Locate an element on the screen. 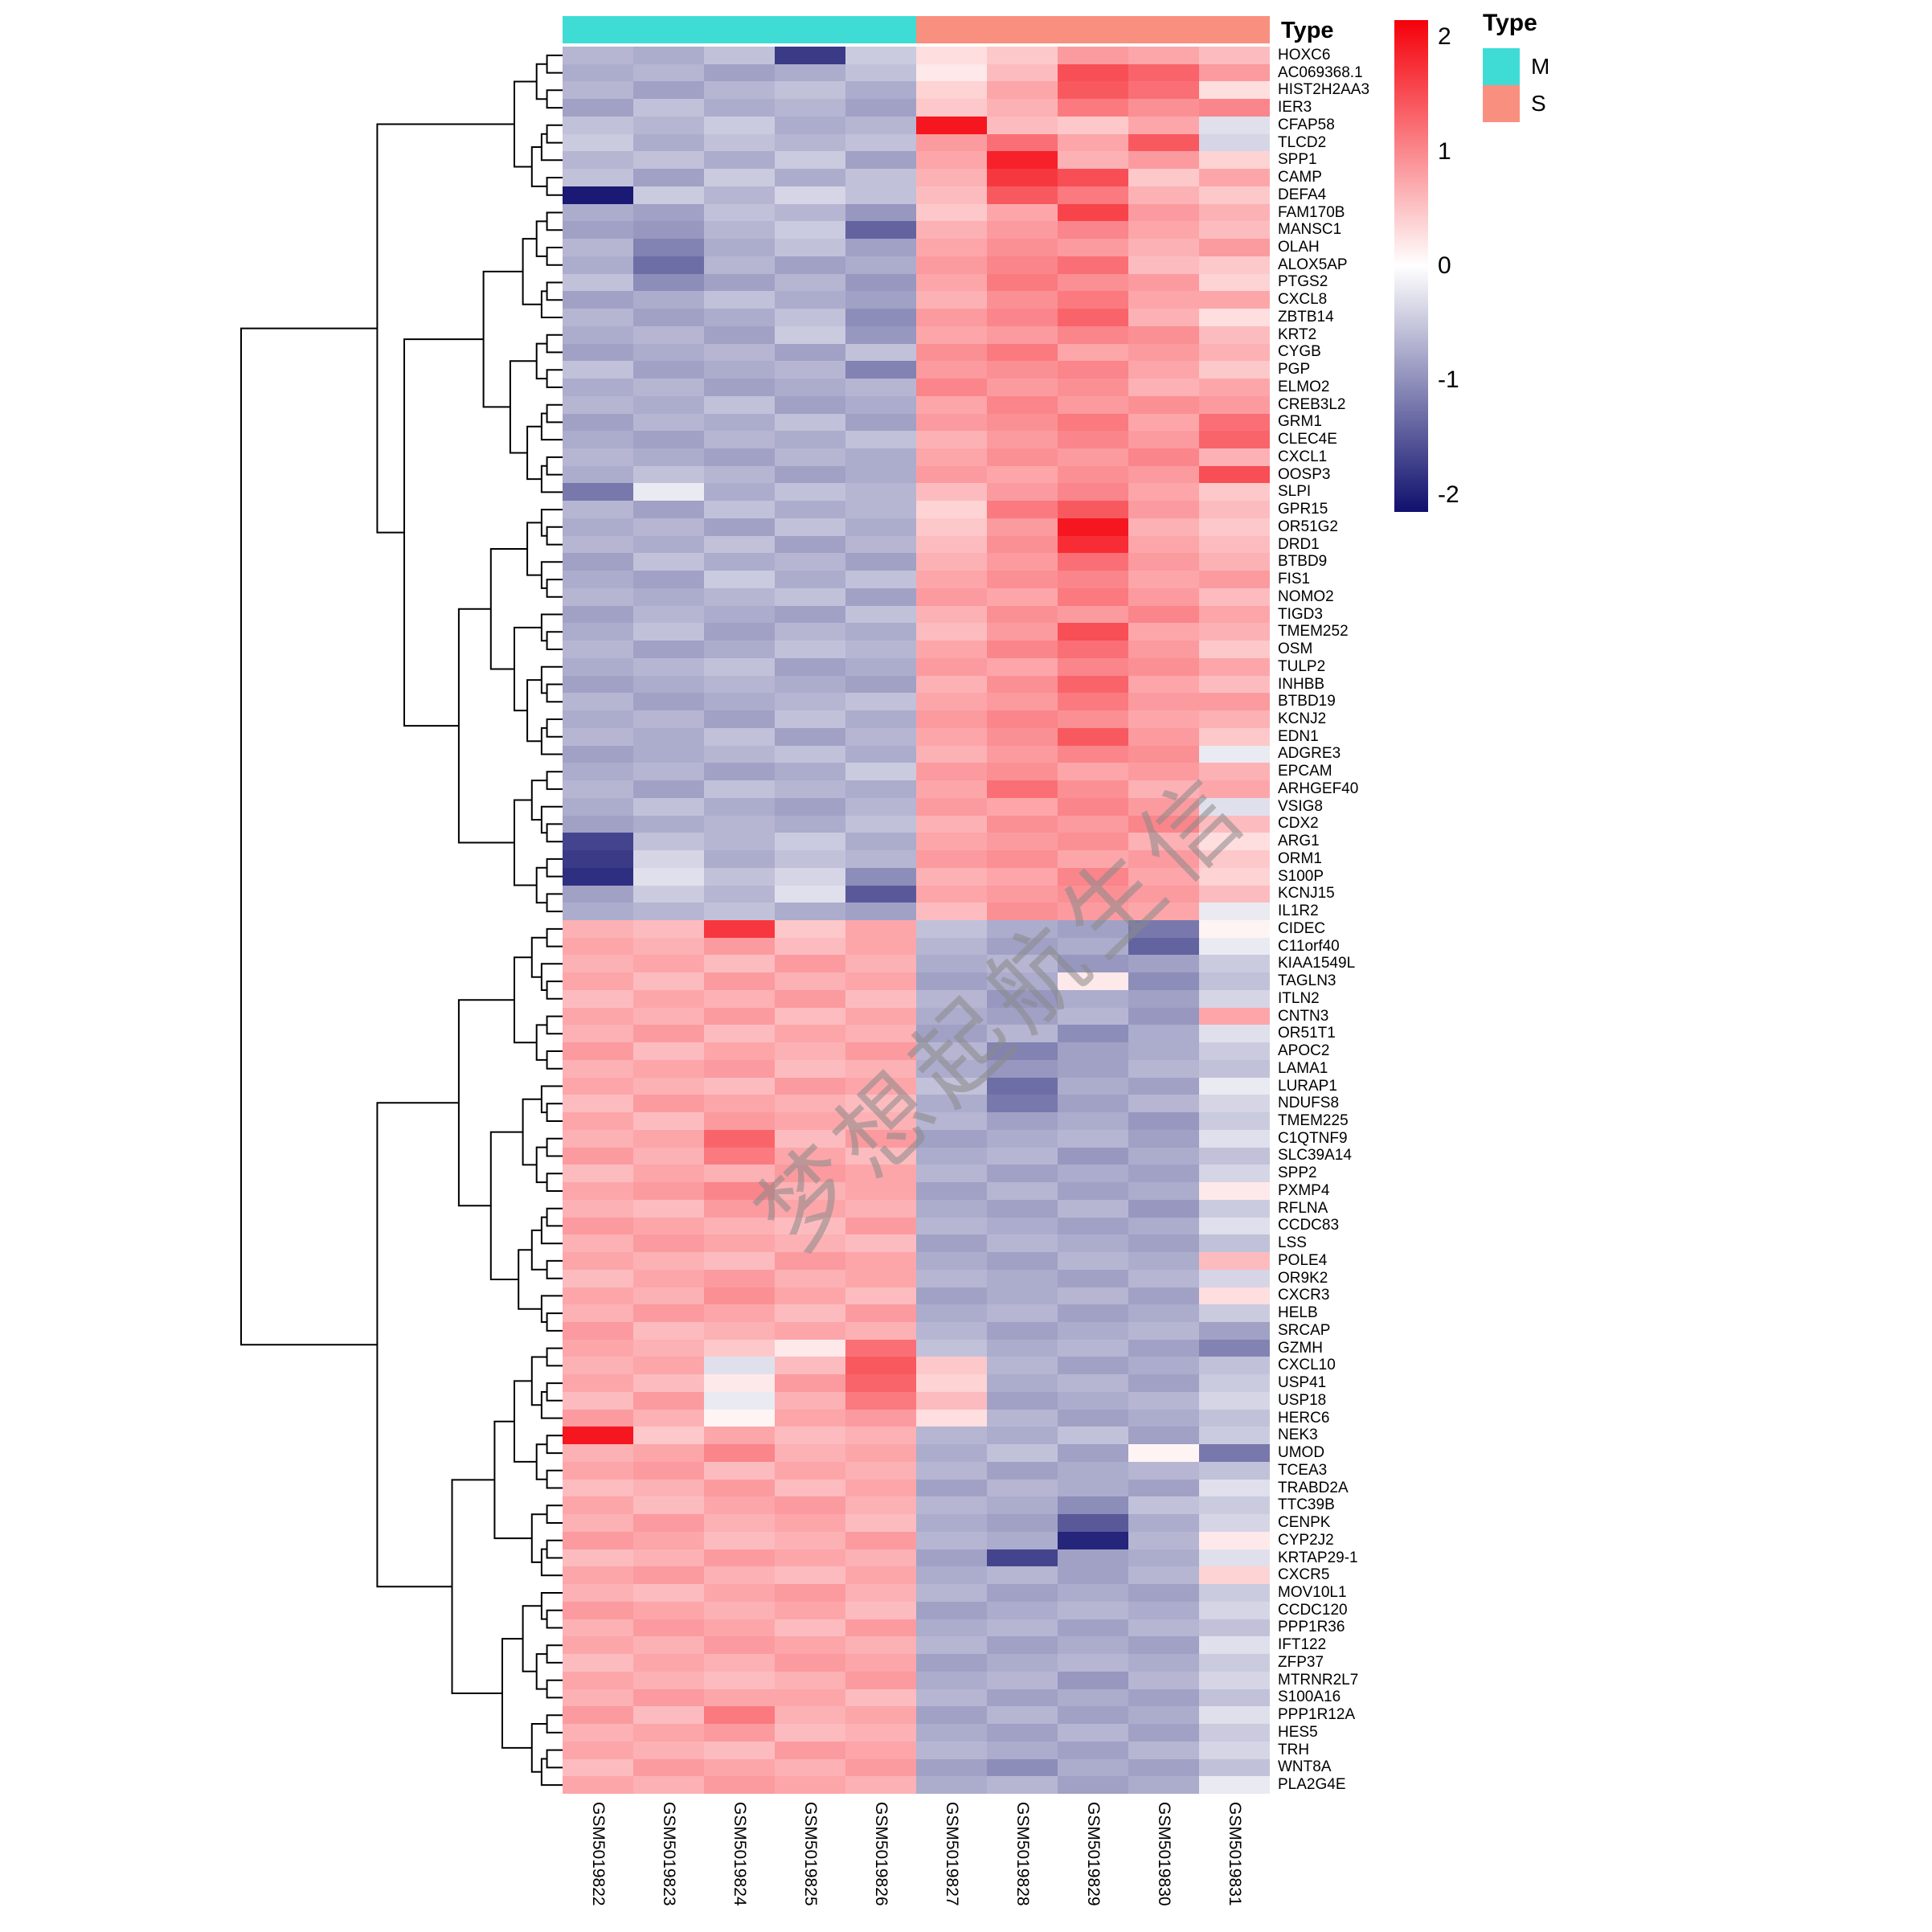  row-label: TMEM225 is located at coordinates (1313, 1120).